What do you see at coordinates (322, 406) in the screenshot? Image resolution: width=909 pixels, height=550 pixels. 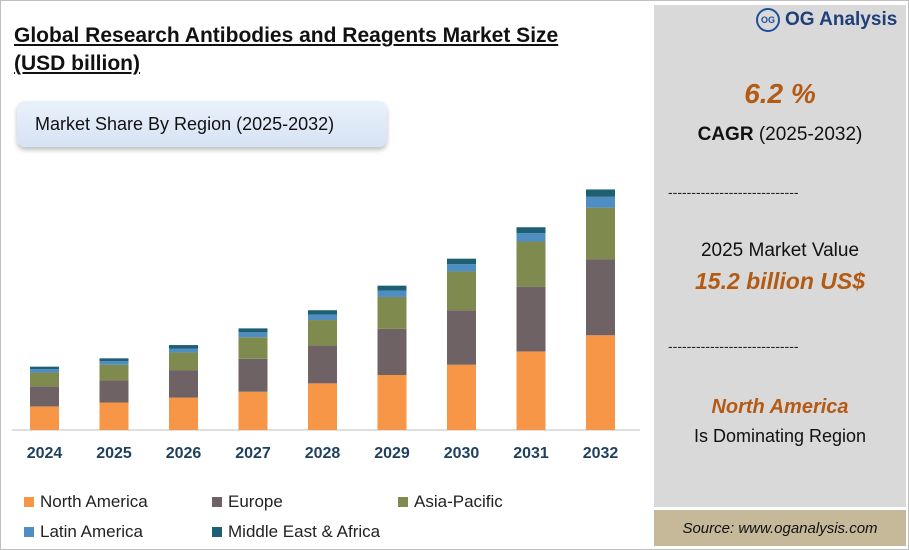 I see `bar-2028-north-america` at bounding box center [322, 406].